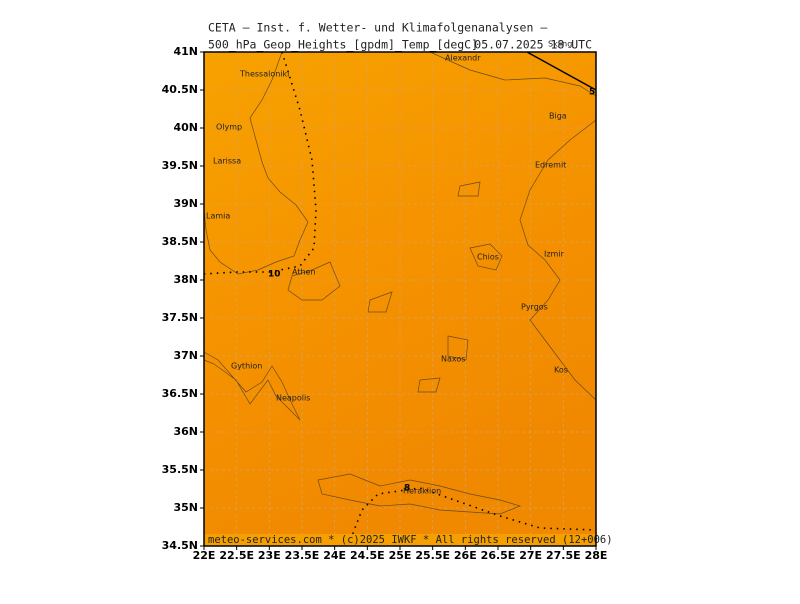 The height and width of the screenshot is (604, 800). Describe the element at coordinates (185, 431) in the screenshot. I see `y-tick-label: 36N` at that location.